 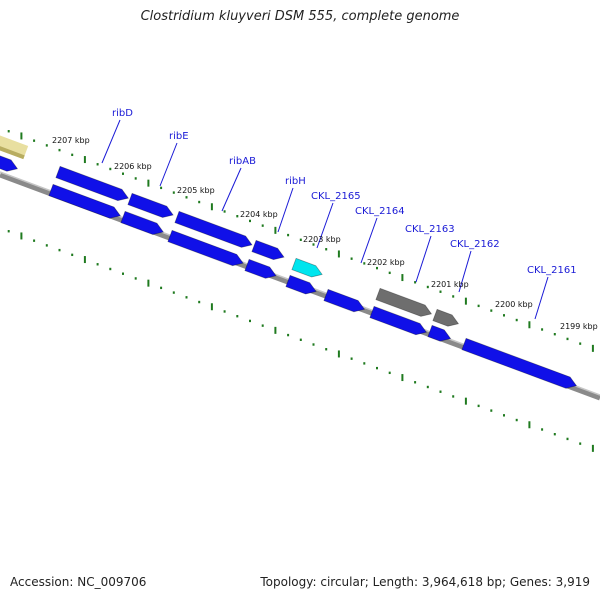 What do you see at coordinates (259, 214) in the screenshot?
I see `ruler-label-2204: 2204 kbp` at bounding box center [259, 214].